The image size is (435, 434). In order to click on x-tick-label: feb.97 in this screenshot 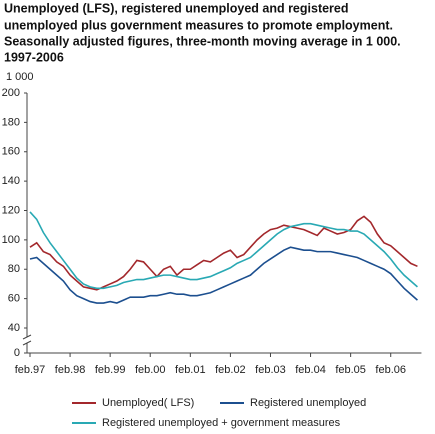, I will do `click(30, 370)`.